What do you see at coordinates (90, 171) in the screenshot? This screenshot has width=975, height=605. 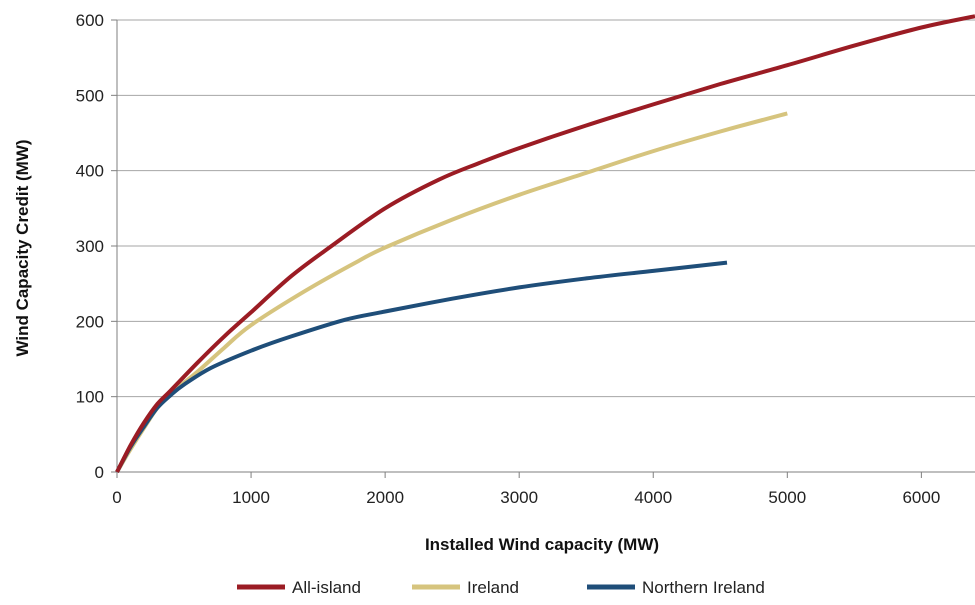 I see `y-tick-label: 400` at bounding box center [90, 171].